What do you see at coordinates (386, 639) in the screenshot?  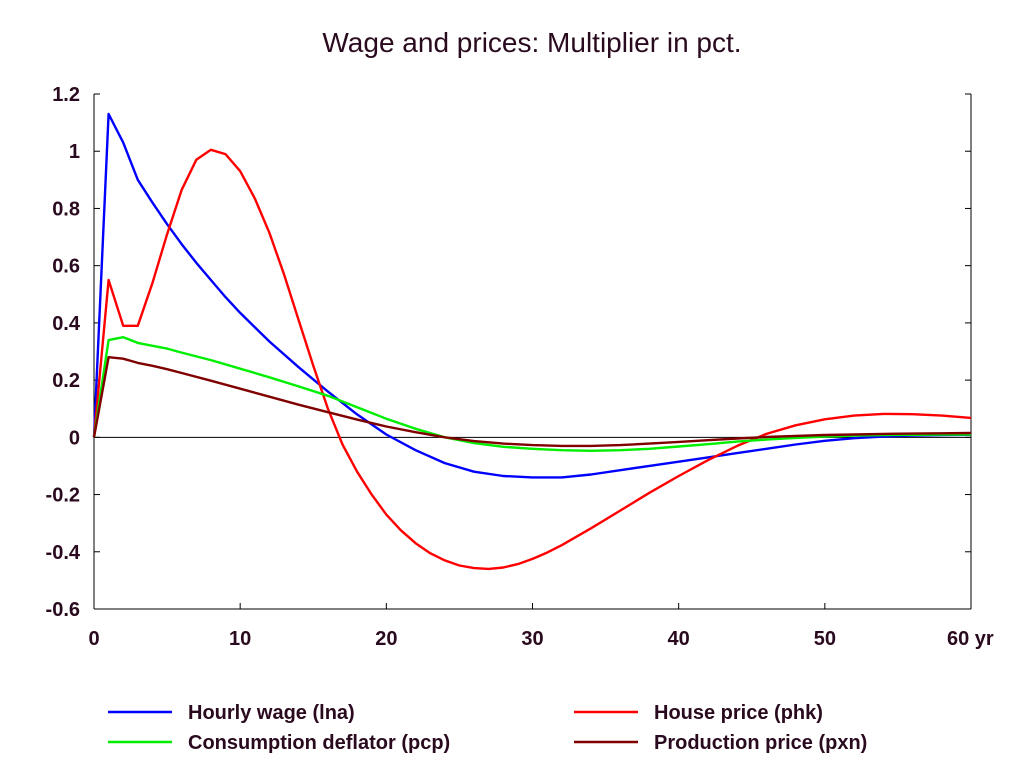 I see `x-tick-label: 20` at bounding box center [386, 639].